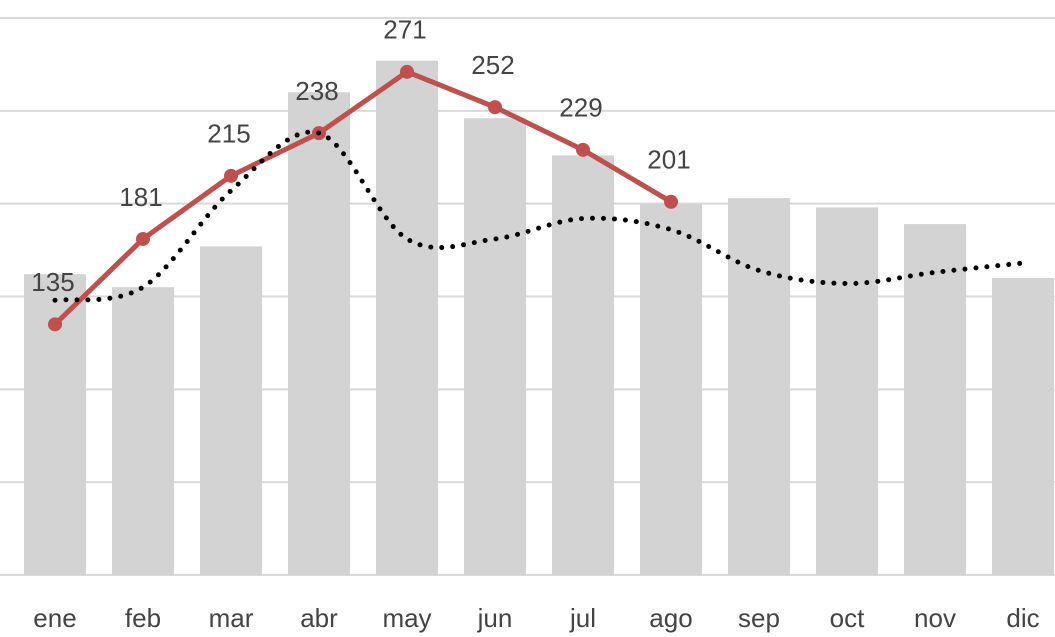 The image size is (1055, 637). Describe the element at coordinates (580, 108) in the screenshot. I see `data-label: 229` at that location.